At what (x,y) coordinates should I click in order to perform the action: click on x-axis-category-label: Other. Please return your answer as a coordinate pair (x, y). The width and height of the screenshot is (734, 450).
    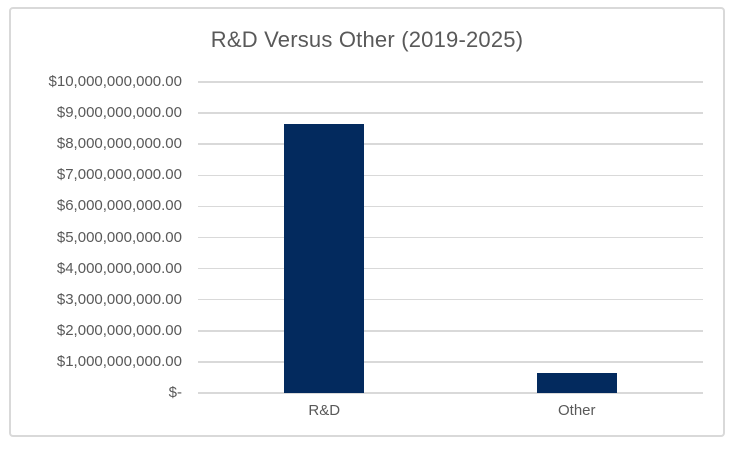
    Looking at the image, I should click on (576, 410).